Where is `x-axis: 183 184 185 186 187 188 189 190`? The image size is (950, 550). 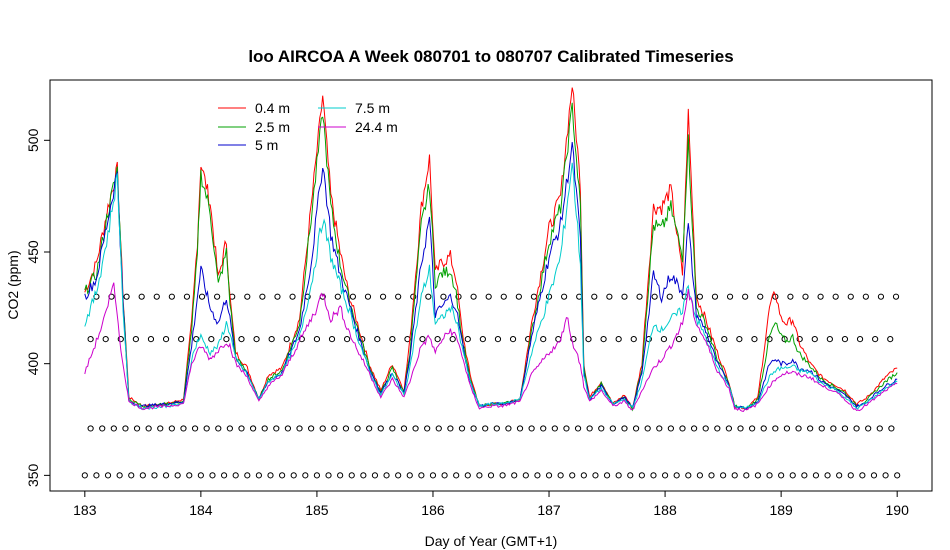
x-axis: 183 184 185 186 187 188 189 190 is located at coordinates (491, 504).